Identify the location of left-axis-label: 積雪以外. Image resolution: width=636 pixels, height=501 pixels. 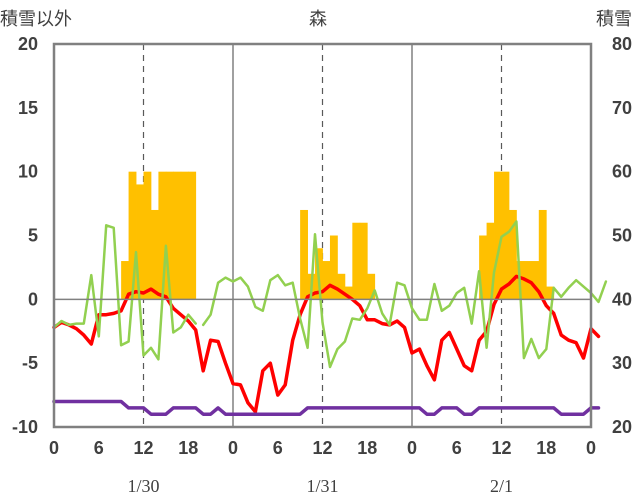
(36, 19).